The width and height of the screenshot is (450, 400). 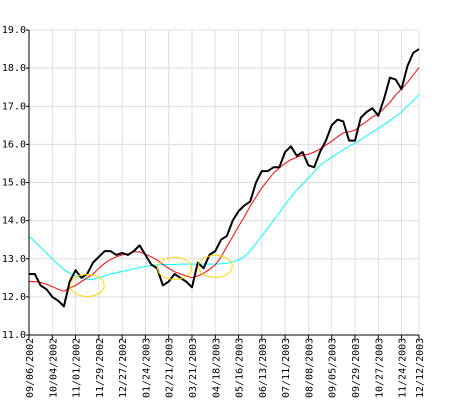 What do you see at coordinates (240, 368) in the screenshot?
I see `x-tick-label: 05/16/2003` at bounding box center [240, 368].